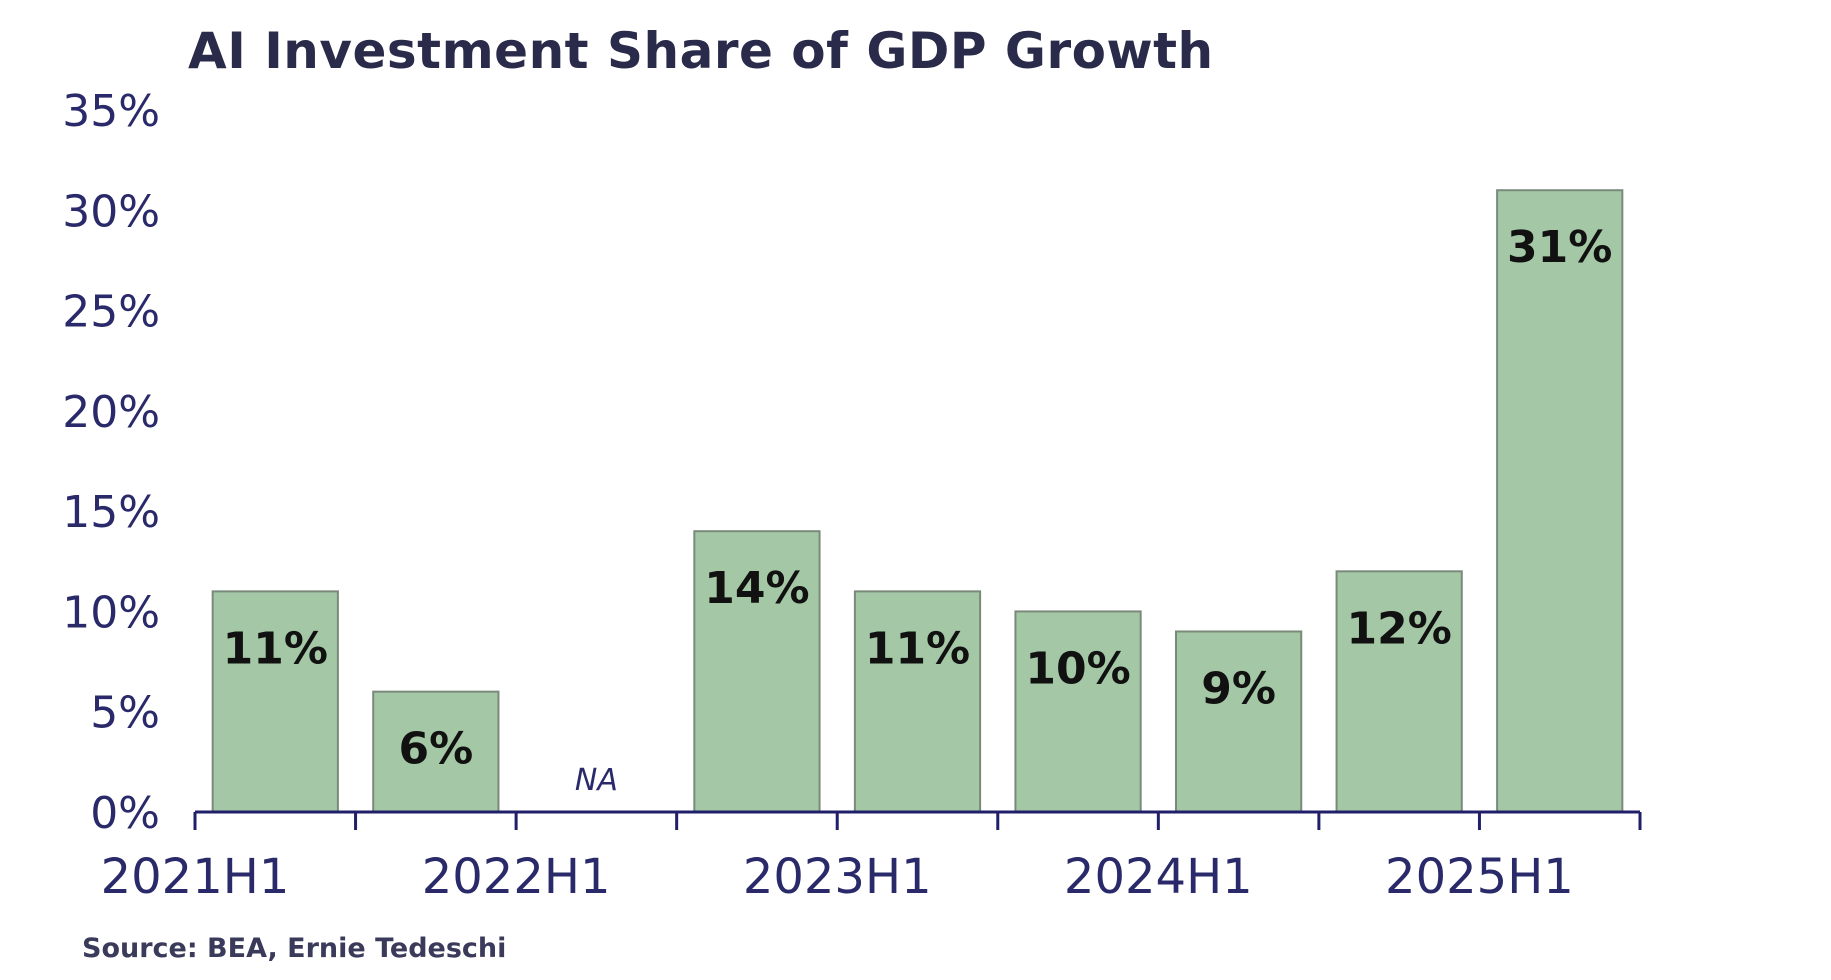 The image size is (1831, 980). What do you see at coordinates (111, 462) in the screenshot?
I see `y-axis-tick-labels: 0% 5% 10% 15% 20% 25% 30% 35%` at bounding box center [111, 462].